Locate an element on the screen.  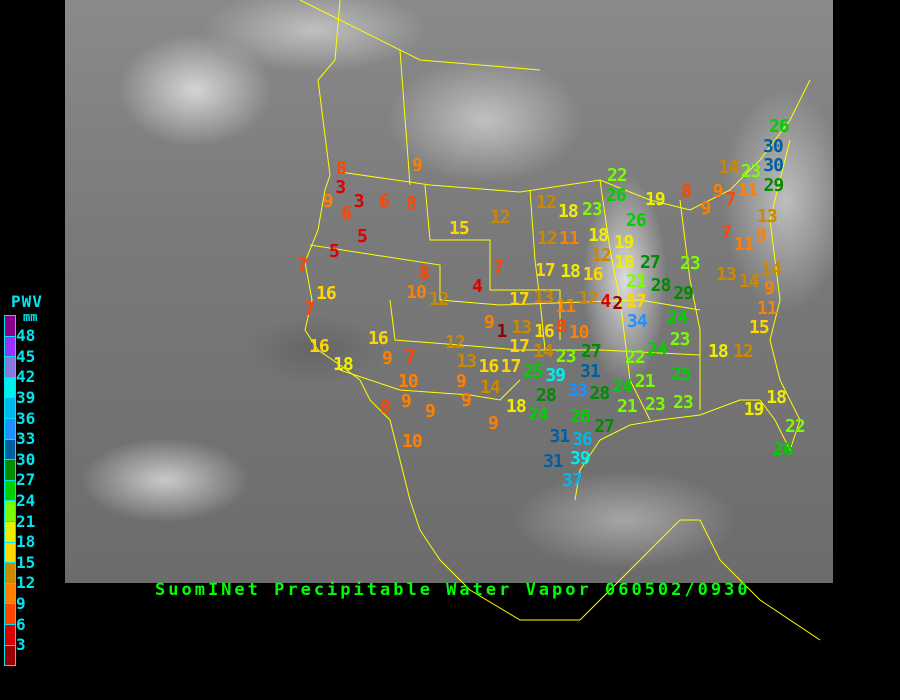
station-pwv-value: 34 is located at coordinates (637, 321).